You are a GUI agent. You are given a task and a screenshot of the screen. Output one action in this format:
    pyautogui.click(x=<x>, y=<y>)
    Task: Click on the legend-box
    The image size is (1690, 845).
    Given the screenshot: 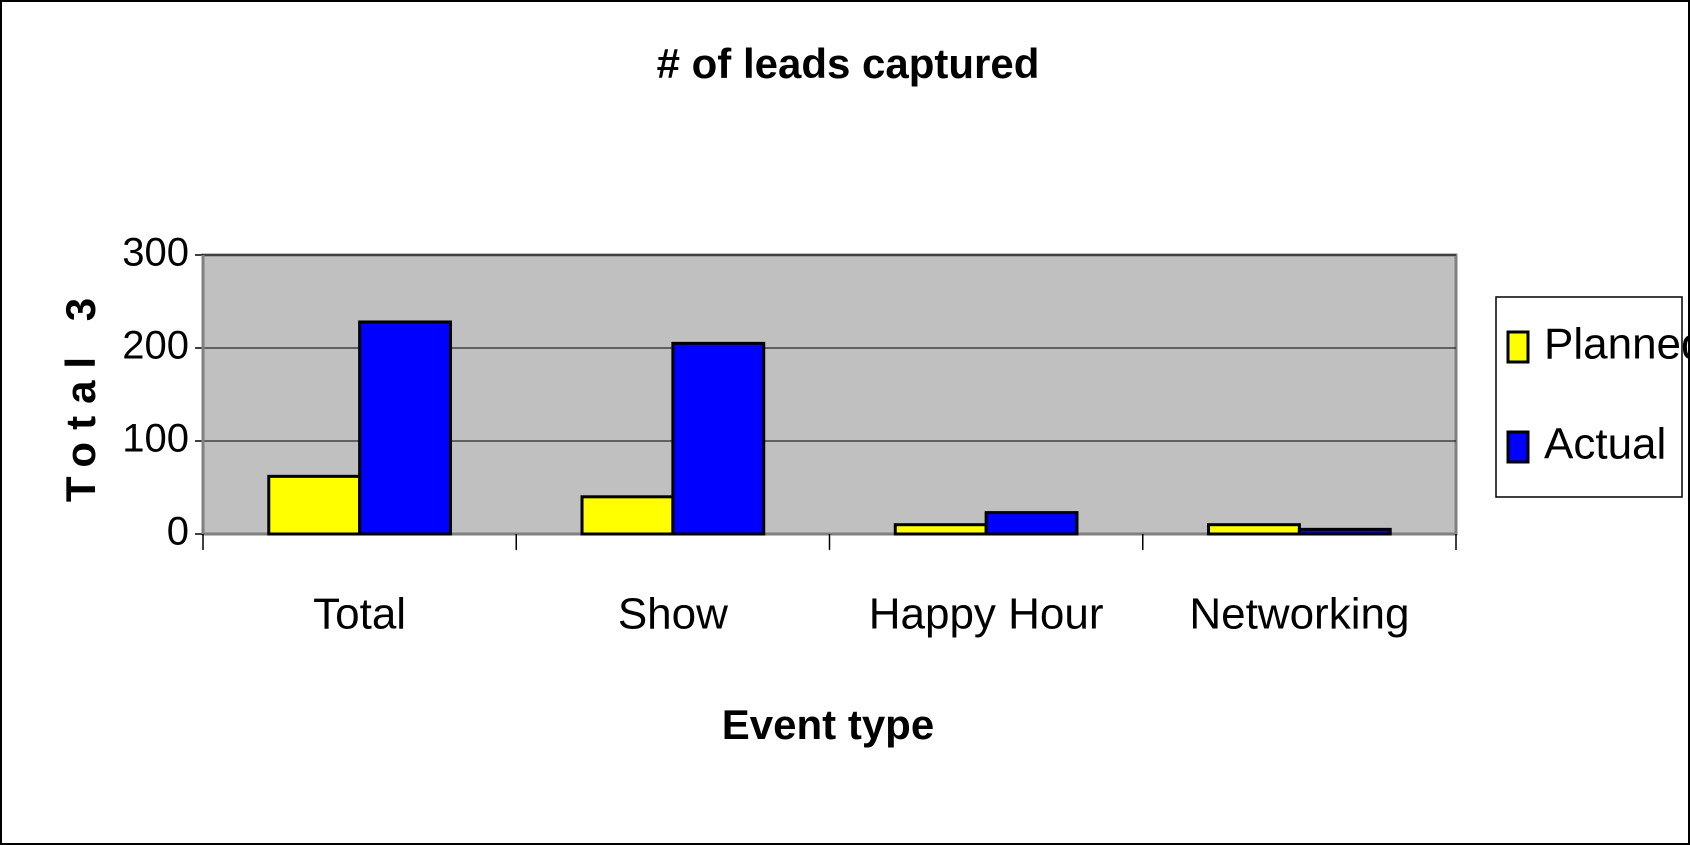 What is the action you would take?
    pyautogui.click(x=1589, y=397)
    